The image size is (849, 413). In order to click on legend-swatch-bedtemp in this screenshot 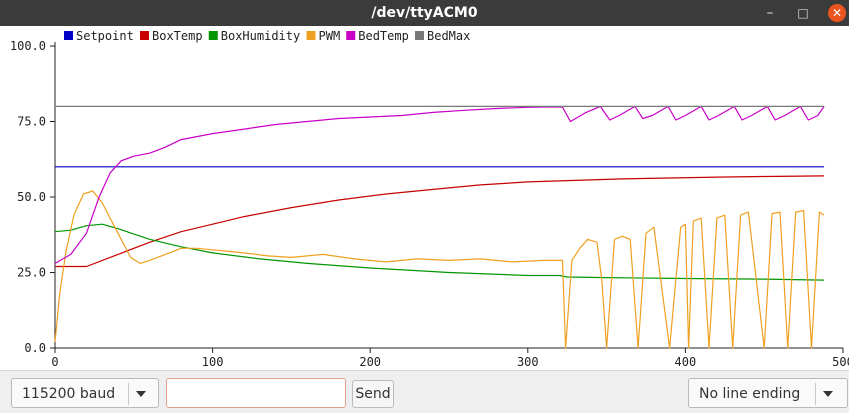, I will do `click(351, 35)`.